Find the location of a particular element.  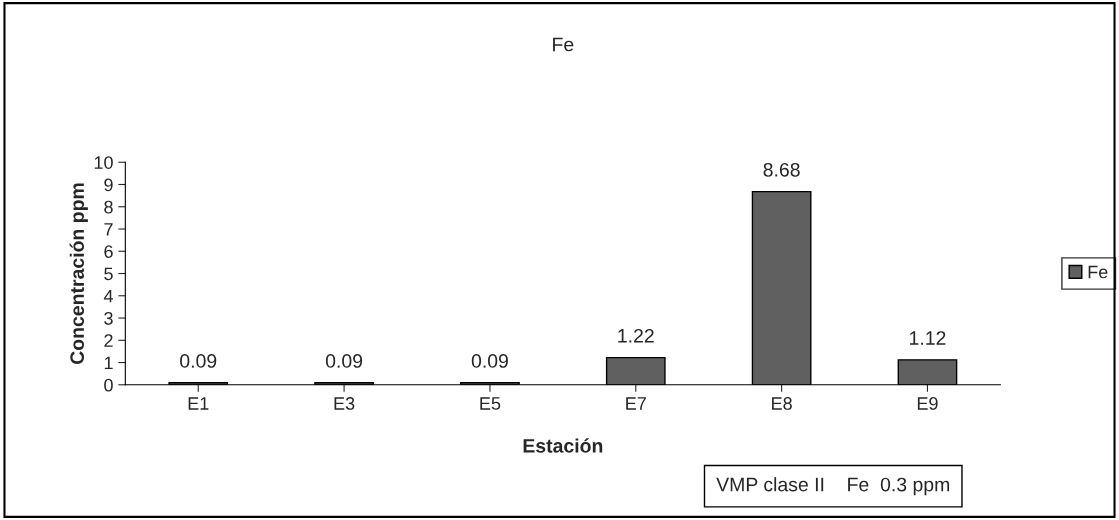

x-tick-label: E8 is located at coordinates (782, 403).